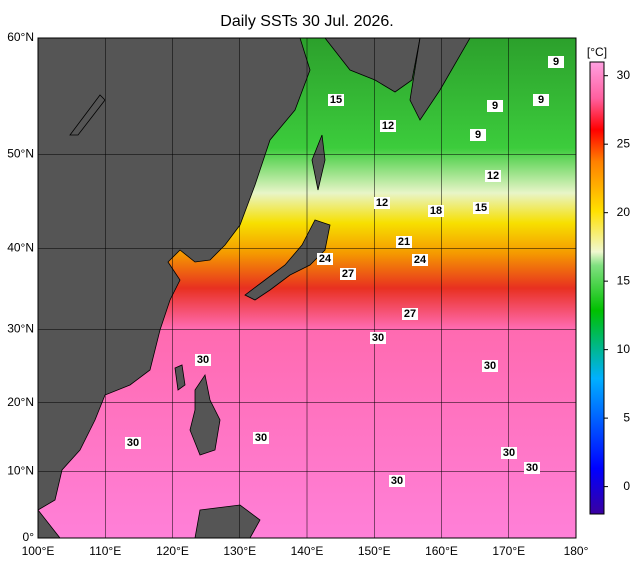  What do you see at coordinates (20, 471) in the screenshot?
I see `y-tick-label: 10°N` at bounding box center [20, 471].